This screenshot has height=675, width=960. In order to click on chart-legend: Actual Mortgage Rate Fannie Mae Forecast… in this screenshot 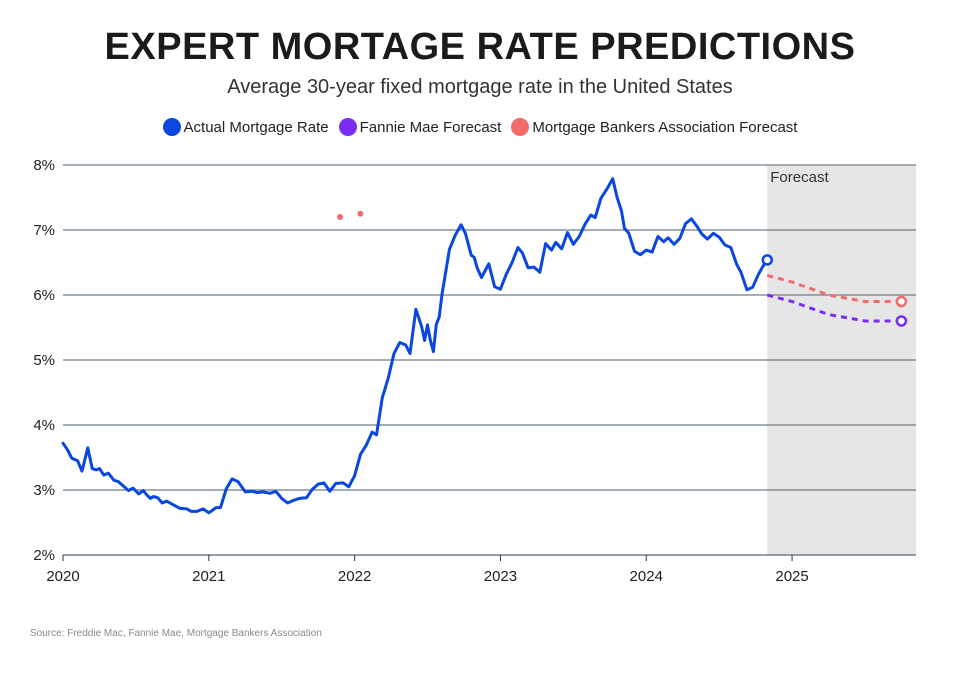, I will do `click(480, 127)`.